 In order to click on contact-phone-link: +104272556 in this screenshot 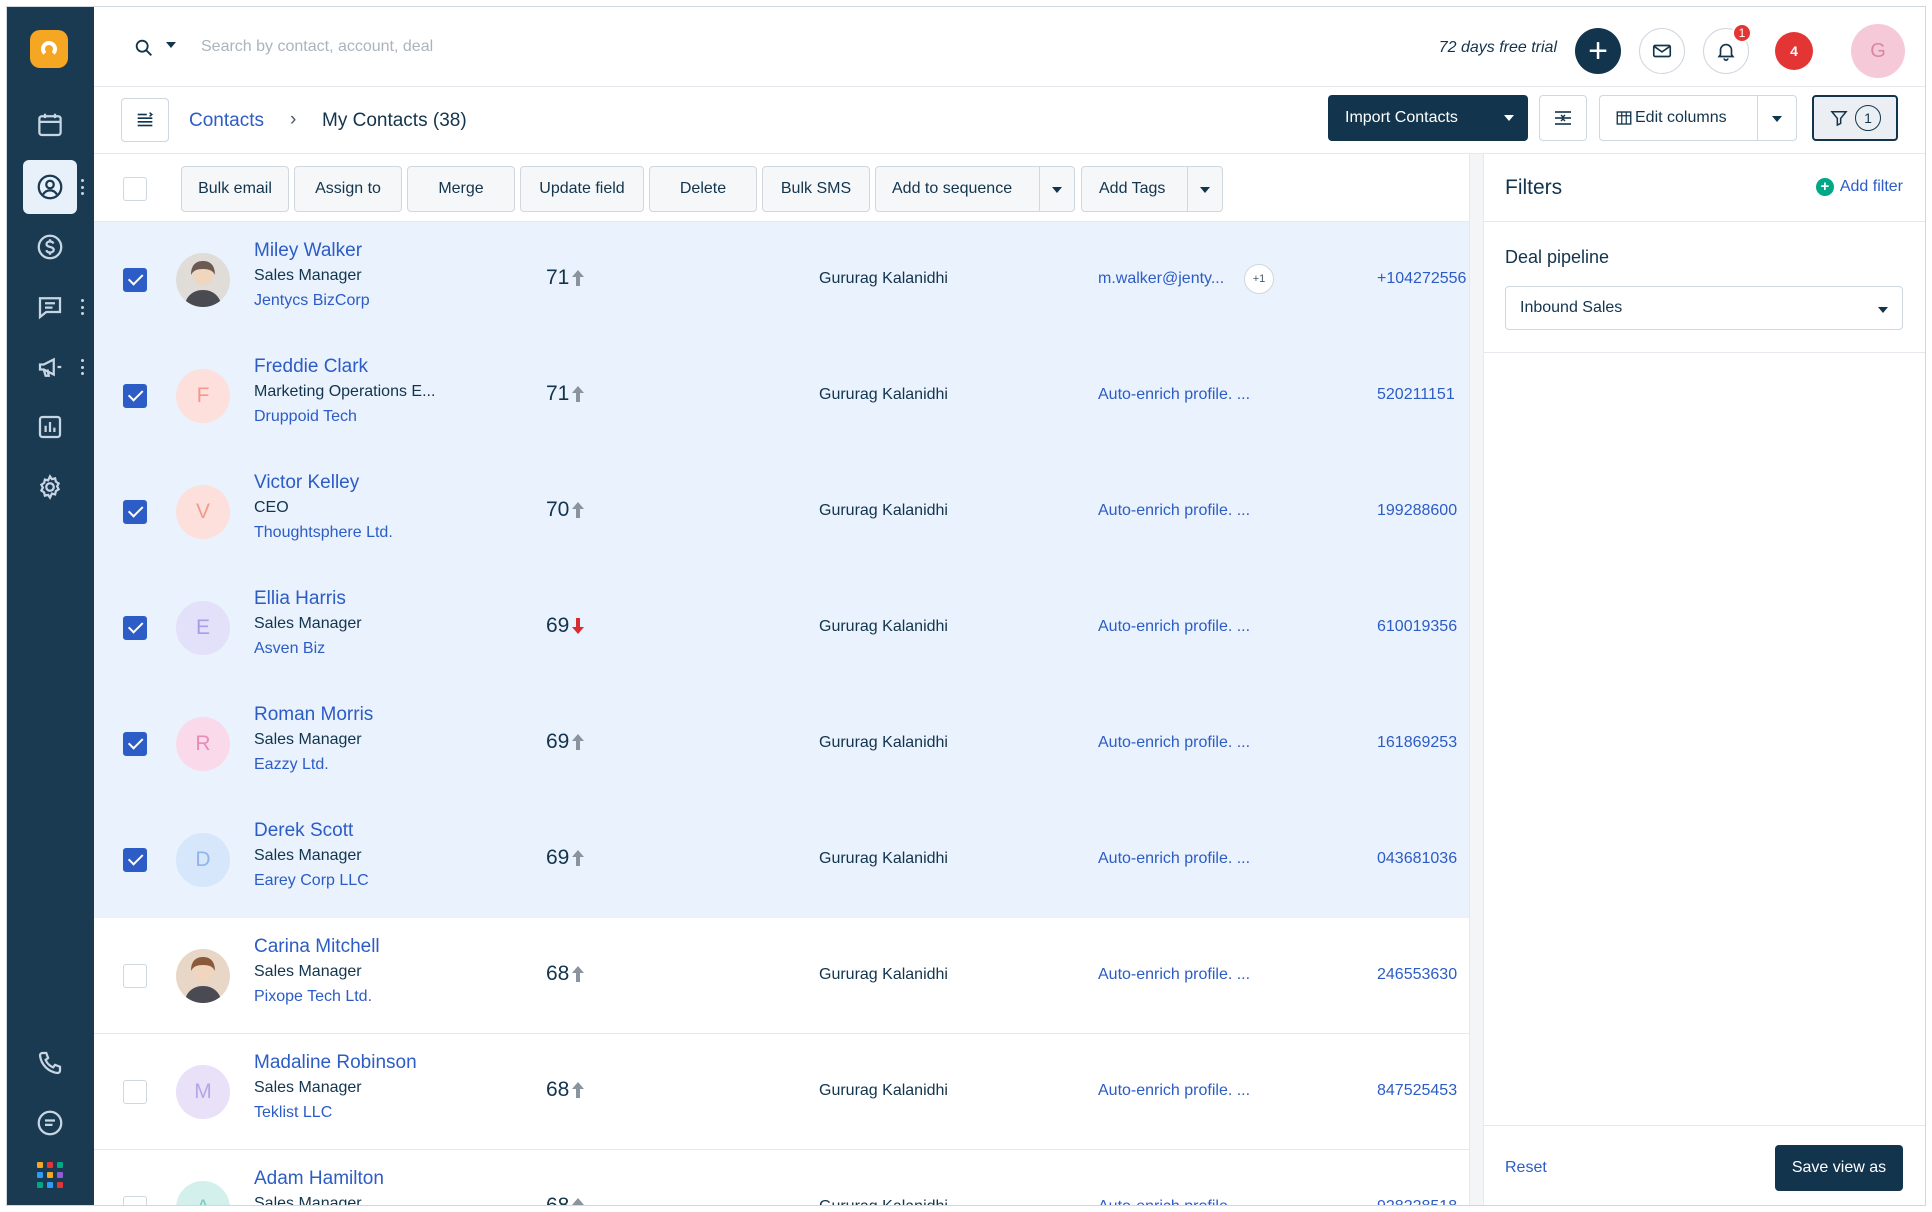, I will do `click(1422, 278)`.